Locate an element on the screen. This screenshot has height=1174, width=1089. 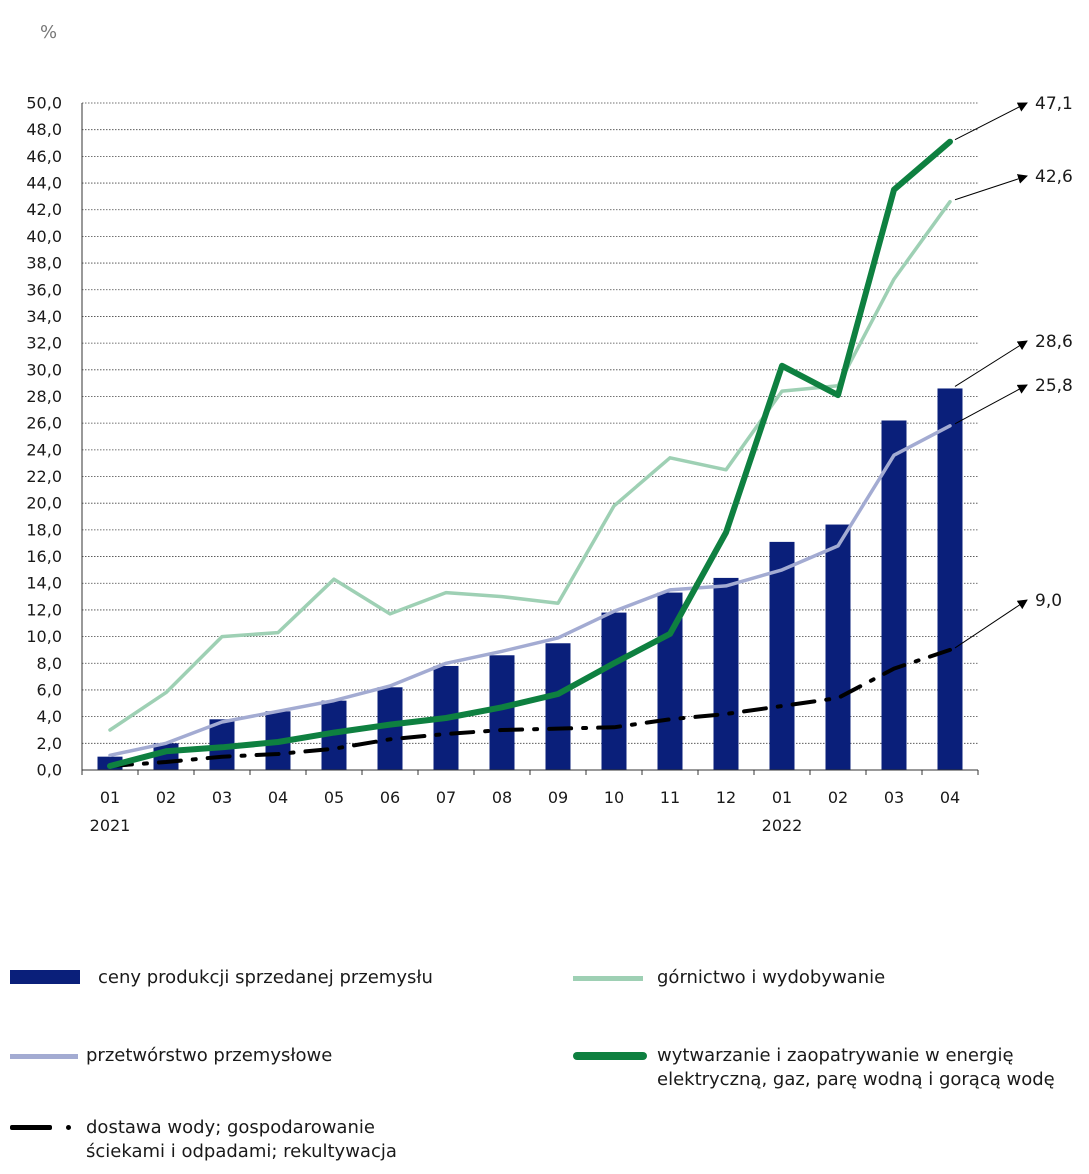
y-tick-label: 46,0 is located at coordinates (44, 156).